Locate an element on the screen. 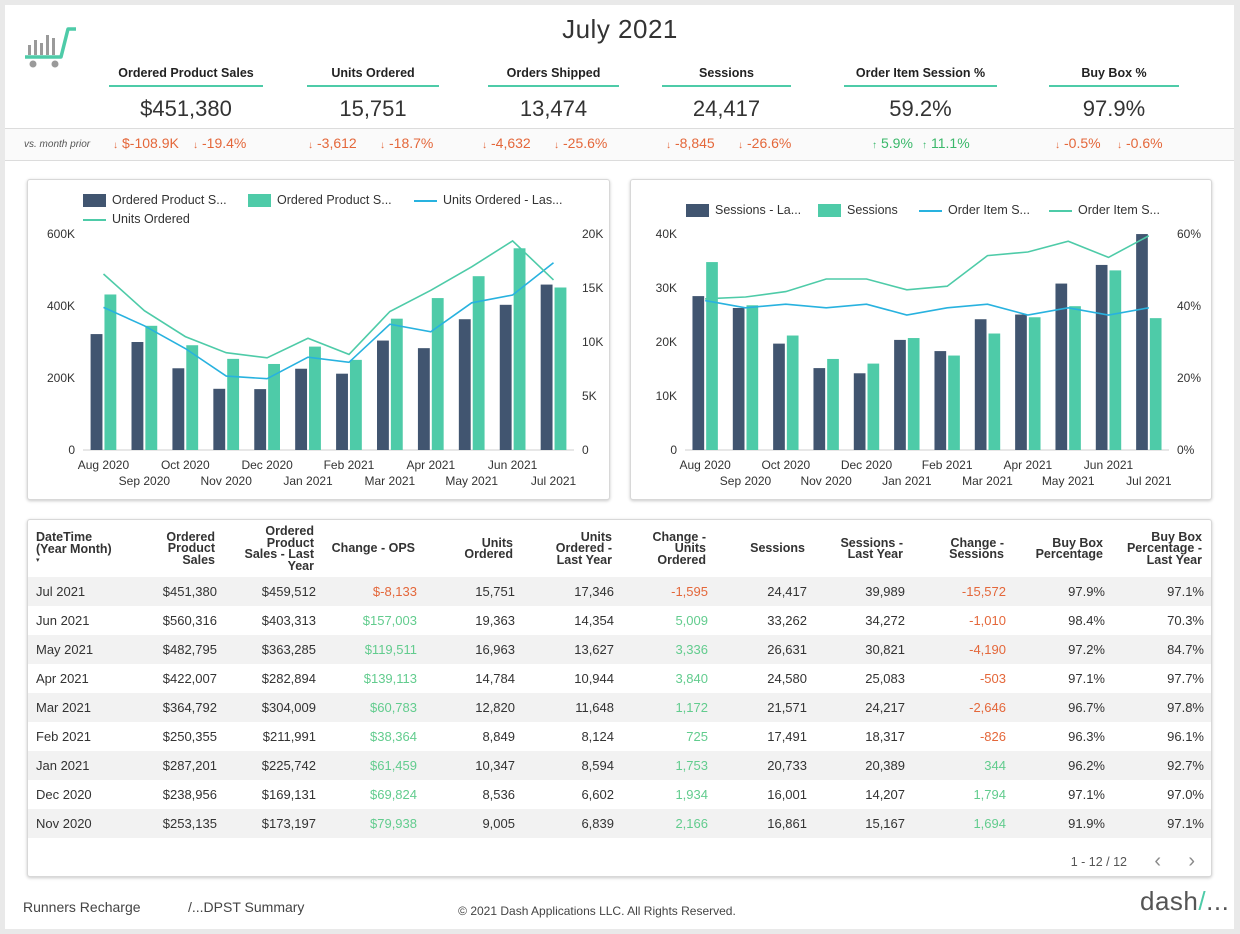  kpi-value: 24,417 is located at coordinates (726, 108).